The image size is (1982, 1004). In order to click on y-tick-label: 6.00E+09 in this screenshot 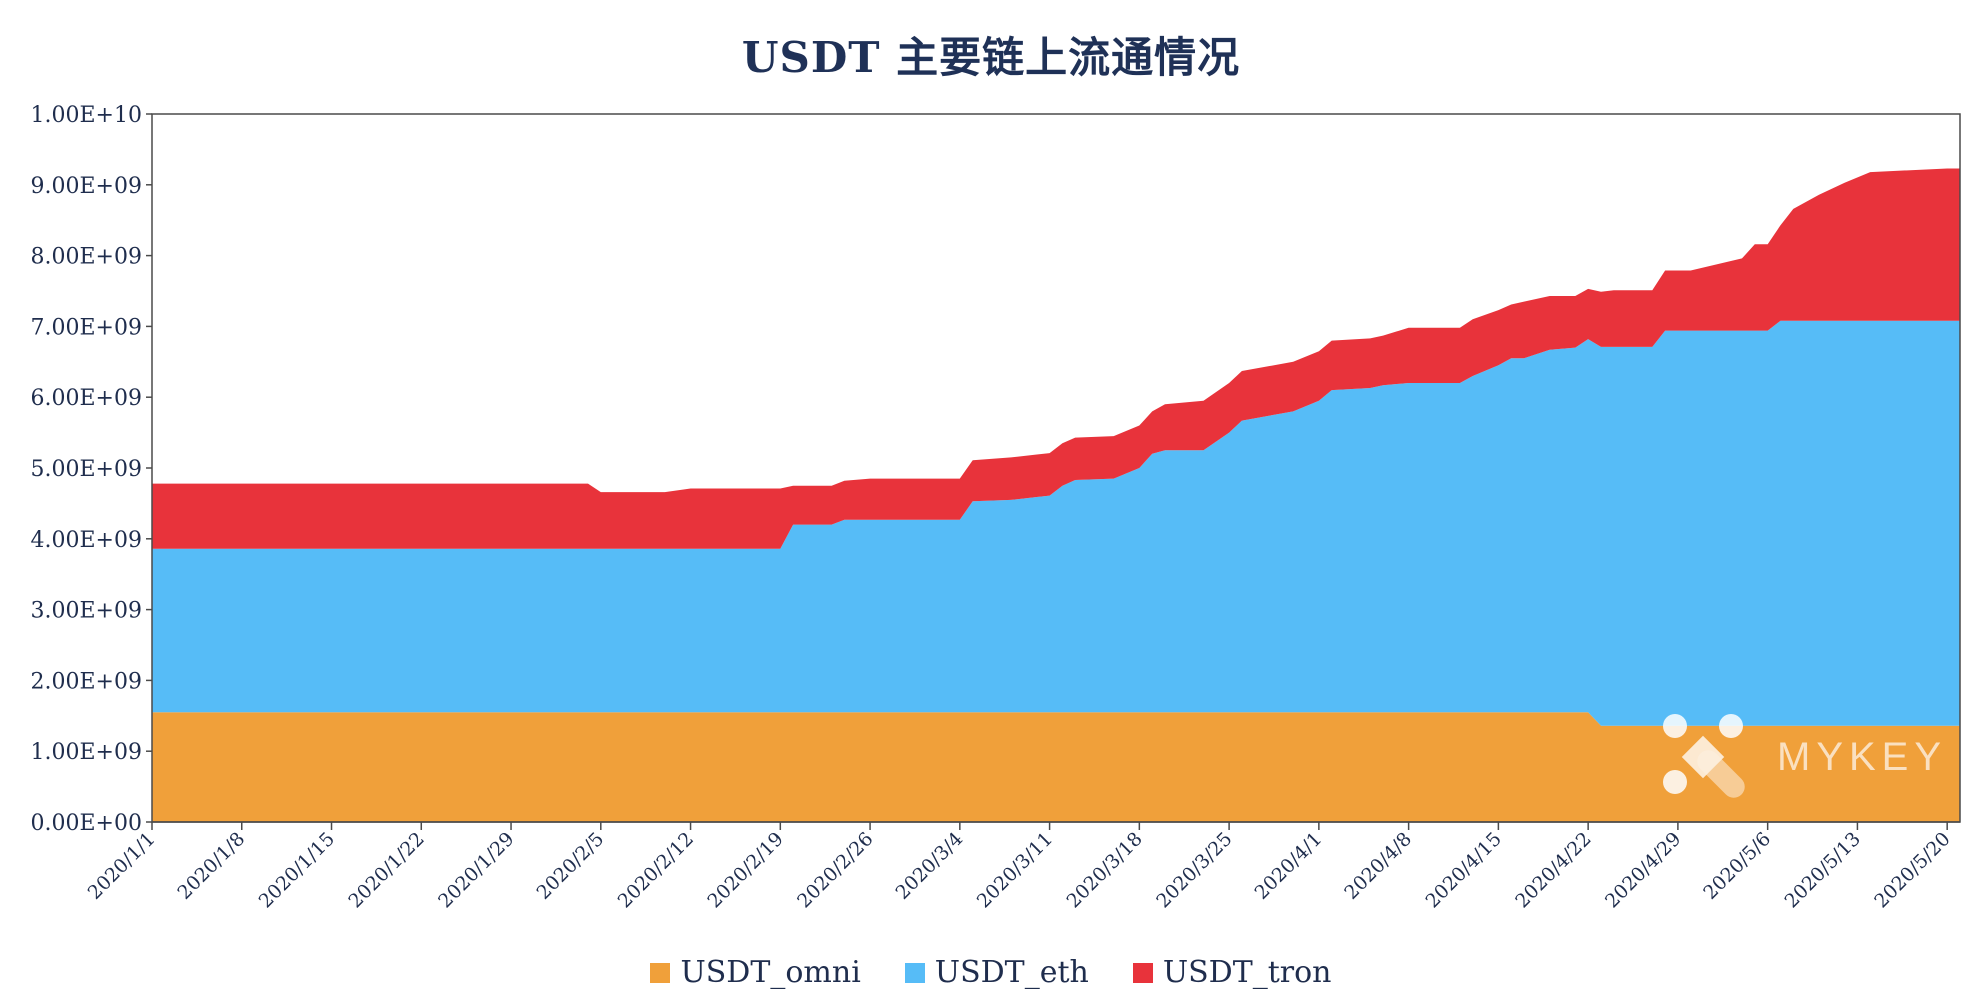, I will do `click(86, 398)`.